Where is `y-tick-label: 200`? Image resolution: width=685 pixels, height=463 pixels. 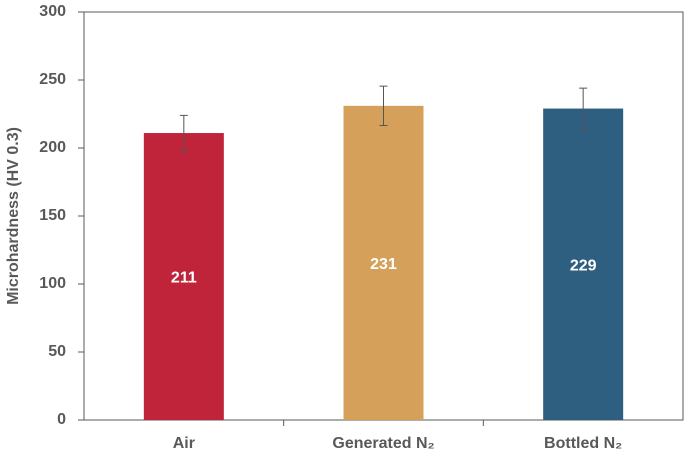 y-tick-label: 200 is located at coordinates (52, 147).